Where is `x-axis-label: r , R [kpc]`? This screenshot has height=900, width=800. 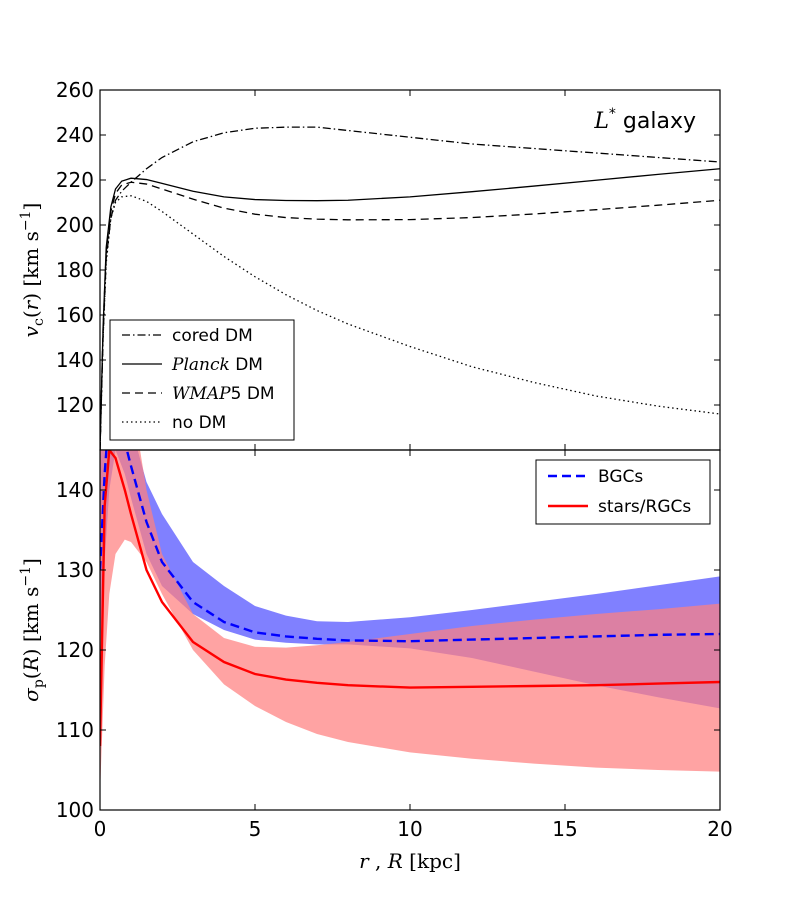
x-axis-label: r , R [kpc] is located at coordinates (410, 861).